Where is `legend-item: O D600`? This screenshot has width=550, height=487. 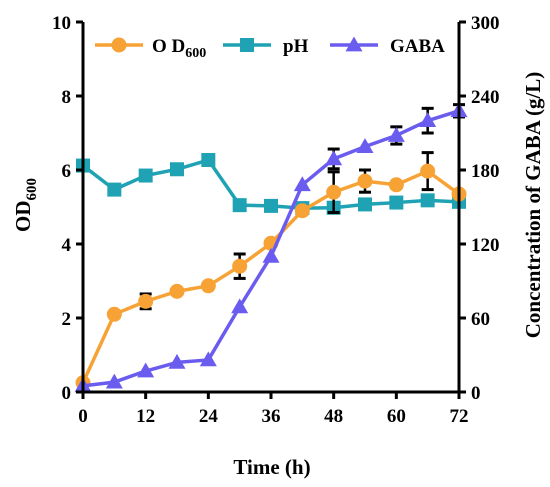 legend-item: O D600 is located at coordinates (150, 48).